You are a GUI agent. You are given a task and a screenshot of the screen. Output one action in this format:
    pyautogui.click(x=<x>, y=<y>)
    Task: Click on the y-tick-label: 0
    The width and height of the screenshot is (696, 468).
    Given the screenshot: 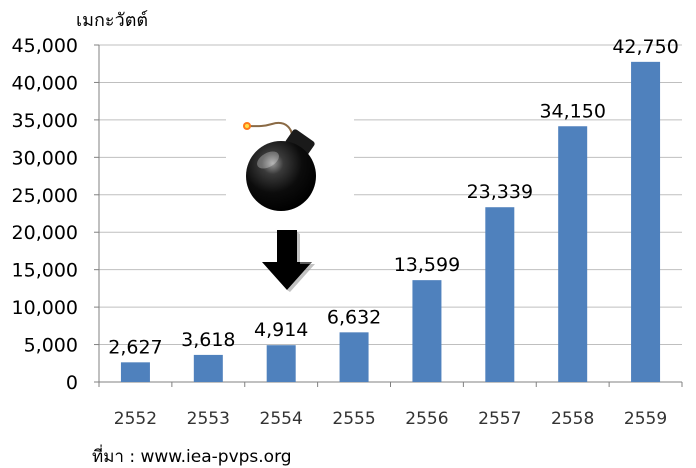 What is the action you would take?
    pyautogui.click(x=72, y=383)
    